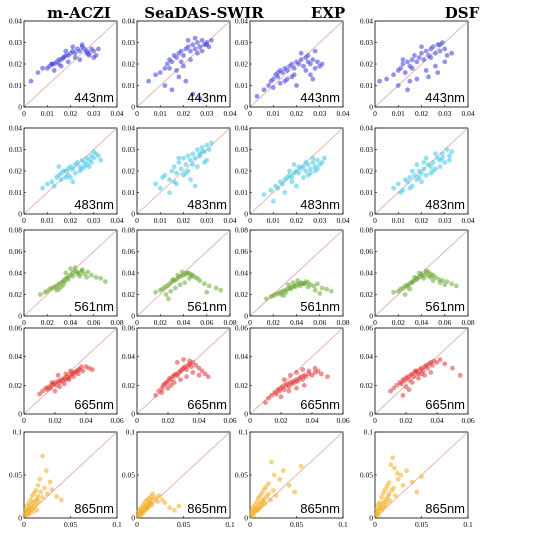 Image resolution: width=550 pixels, height=536 pixels. I want to click on band-label: 561nm, so click(320, 306).